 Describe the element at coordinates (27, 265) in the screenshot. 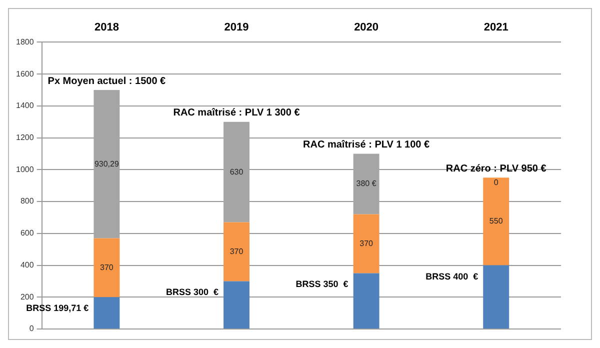

I see `y-tick-label: 400` at that location.